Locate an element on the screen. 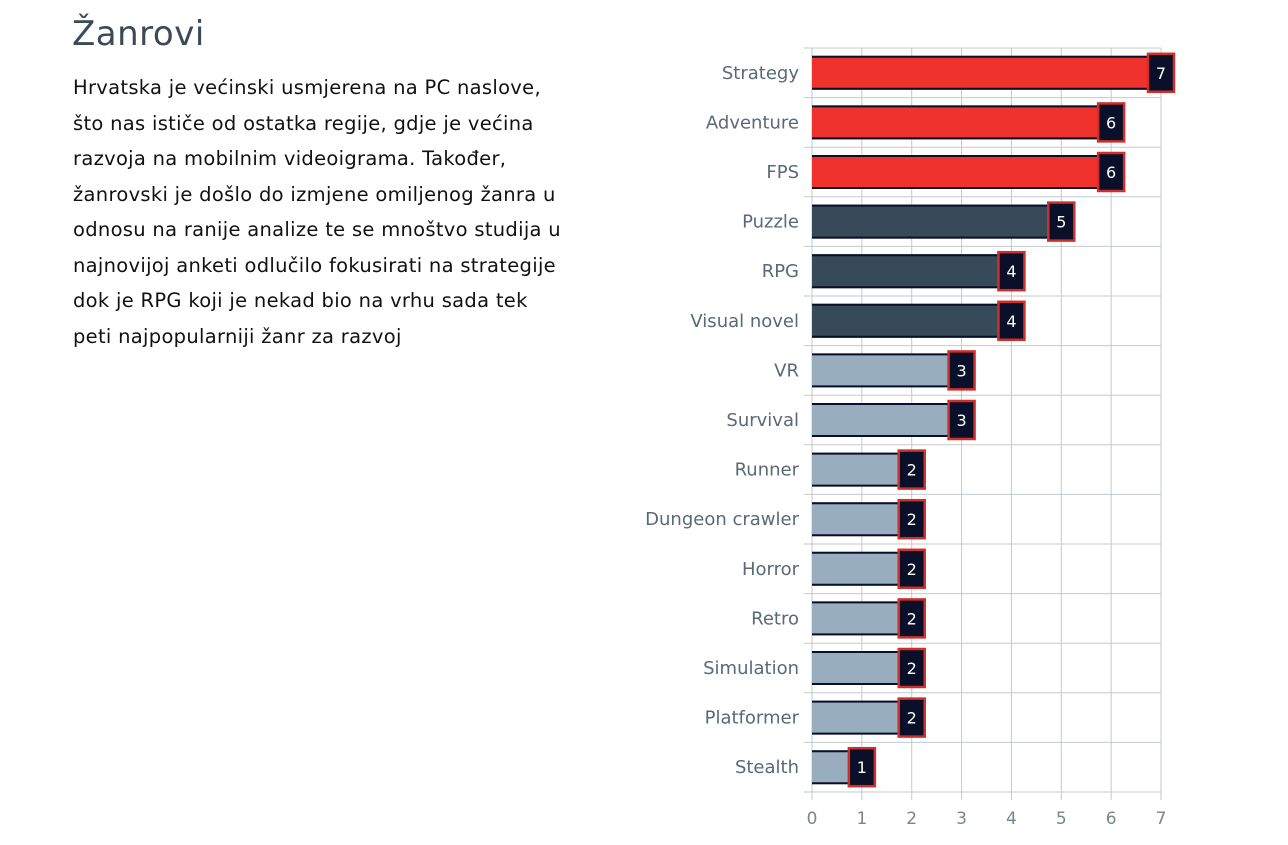 The image size is (1288, 845). x-tick-label: 1 is located at coordinates (861, 819).